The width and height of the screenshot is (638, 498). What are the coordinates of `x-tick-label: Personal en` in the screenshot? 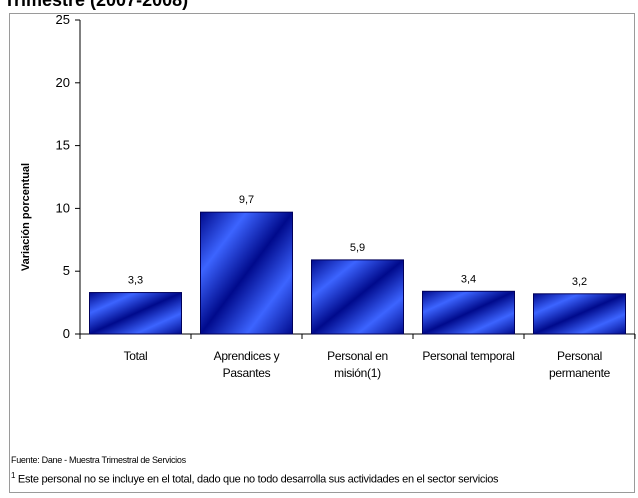 It's located at (357, 356).